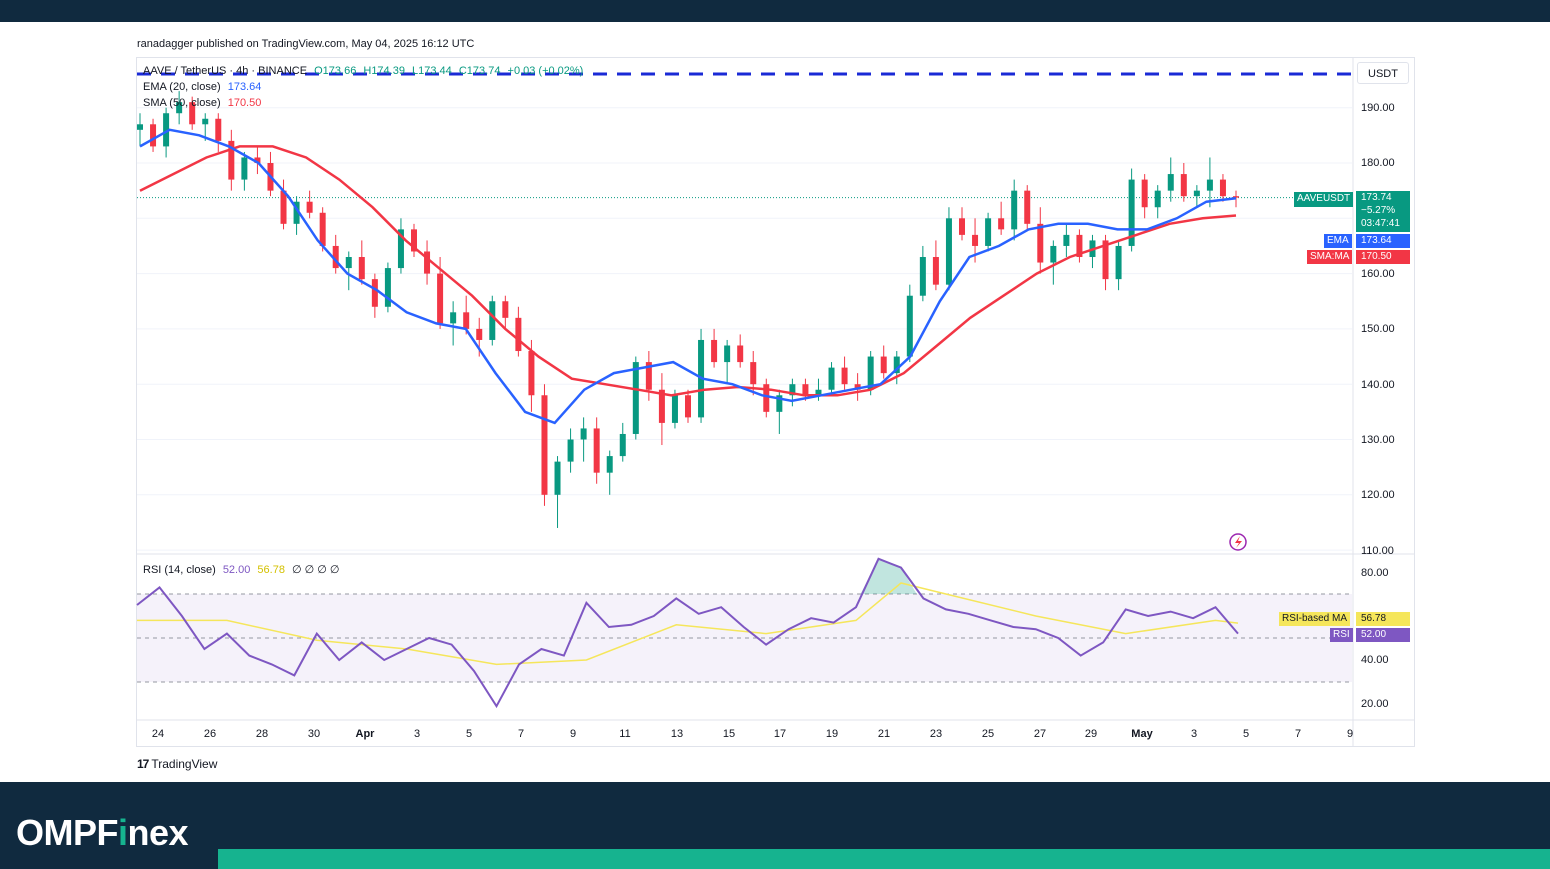  What do you see at coordinates (1330, 257) in the screenshot?
I see `sma-tag: SMA:MA` at bounding box center [1330, 257].